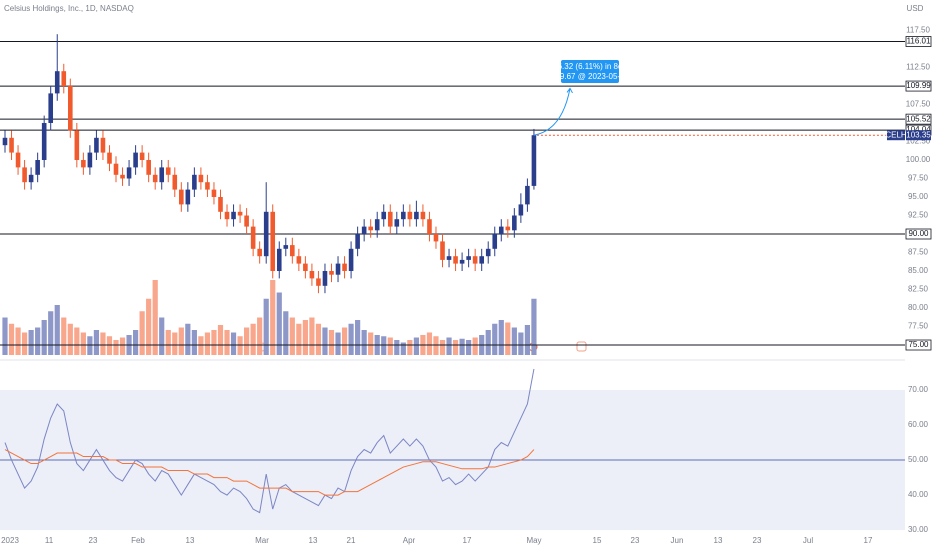 This screenshot has height=550, width=932. What do you see at coordinates (581, 346) in the screenshot?
I see `earnings-icon` at bounding box center [581, 346].